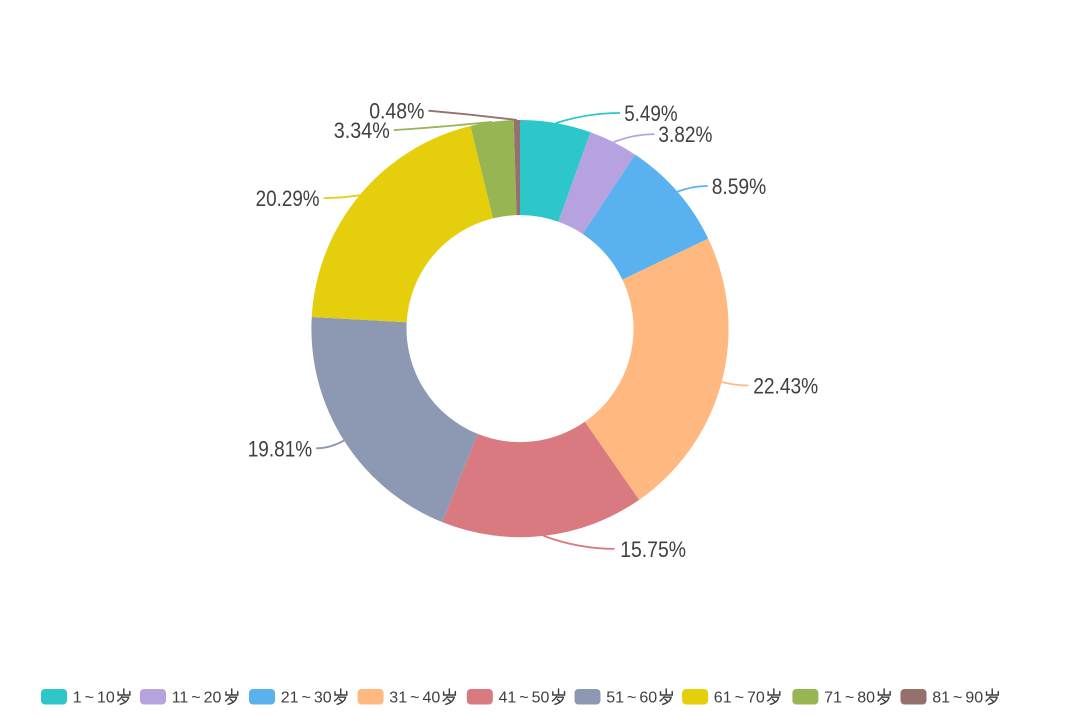 The image size is (1065, 715). What do you see at coordinates (288, 198) in the screenshot?
I see `svg-text: 20.29%` at bounding box center [288, 198].